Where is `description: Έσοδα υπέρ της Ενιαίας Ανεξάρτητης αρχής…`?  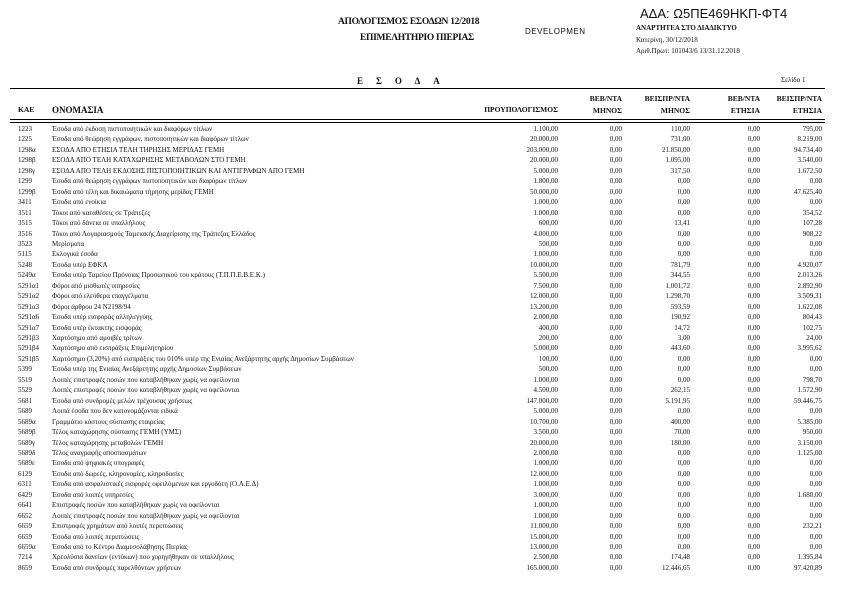 description: Έσοδα υπέρ της Ενιαίας Ανεξάρτητης αρχής… is located at coordinates (147, 369).